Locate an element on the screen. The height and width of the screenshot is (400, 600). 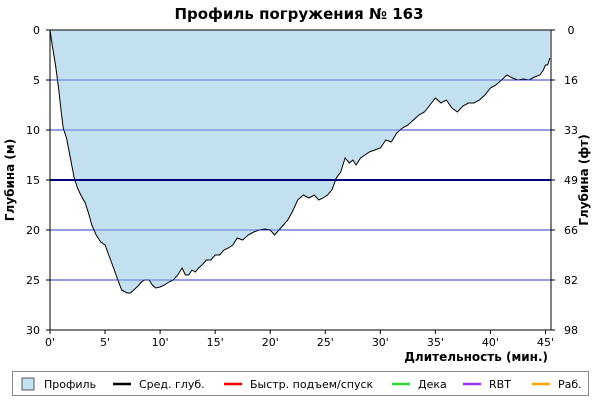
y-tick-label-right: 33 is located at coordinates (571, 130).